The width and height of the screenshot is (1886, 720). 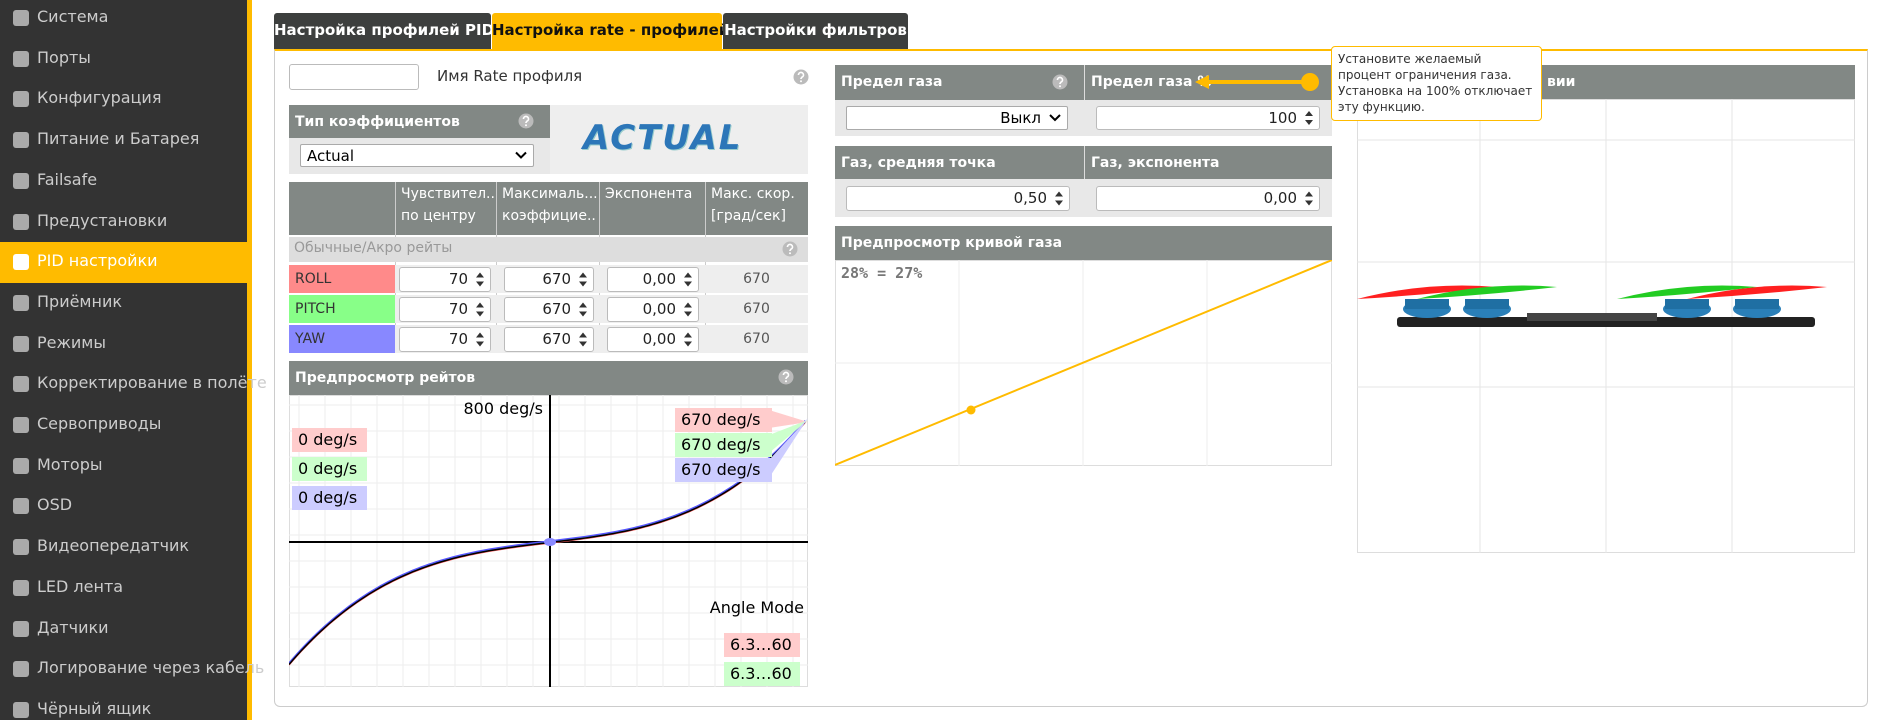 I want to click on throttle-limit-select: Выкл, so click(x=957, y=118).